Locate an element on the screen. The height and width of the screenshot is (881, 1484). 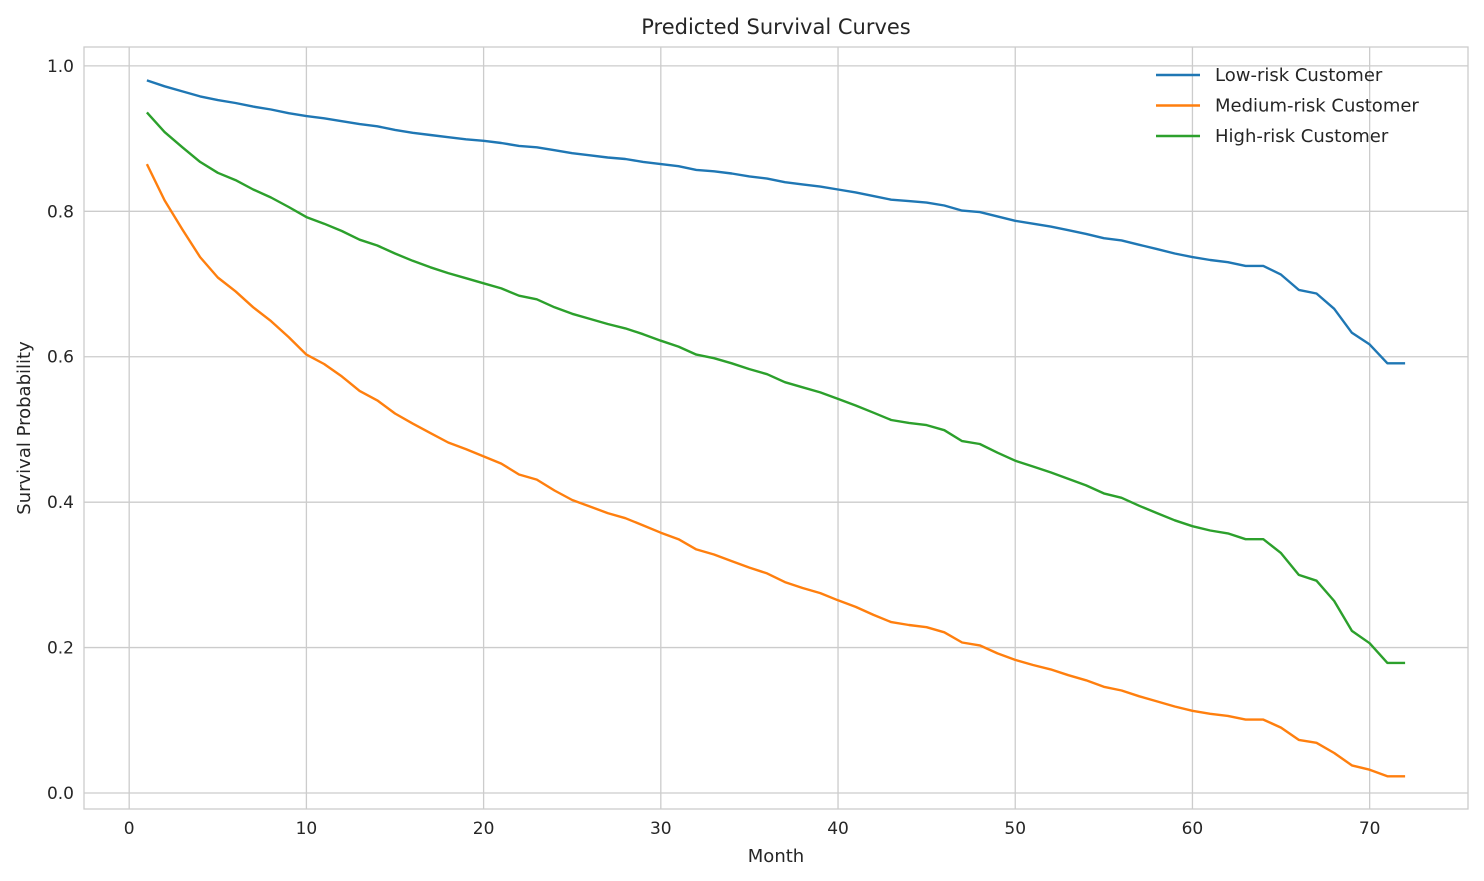
x-tick-label: 20 is located at coordinates (484, 829).